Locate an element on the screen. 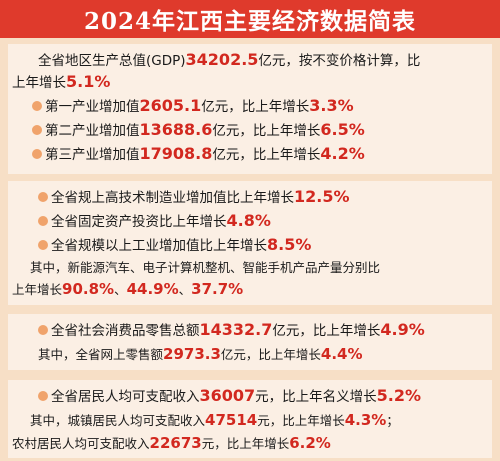  product-note-line: 其中，新能源汽车、电子计算机整机、智能手机产品产量分别比 is located at coordinates (258, 268).